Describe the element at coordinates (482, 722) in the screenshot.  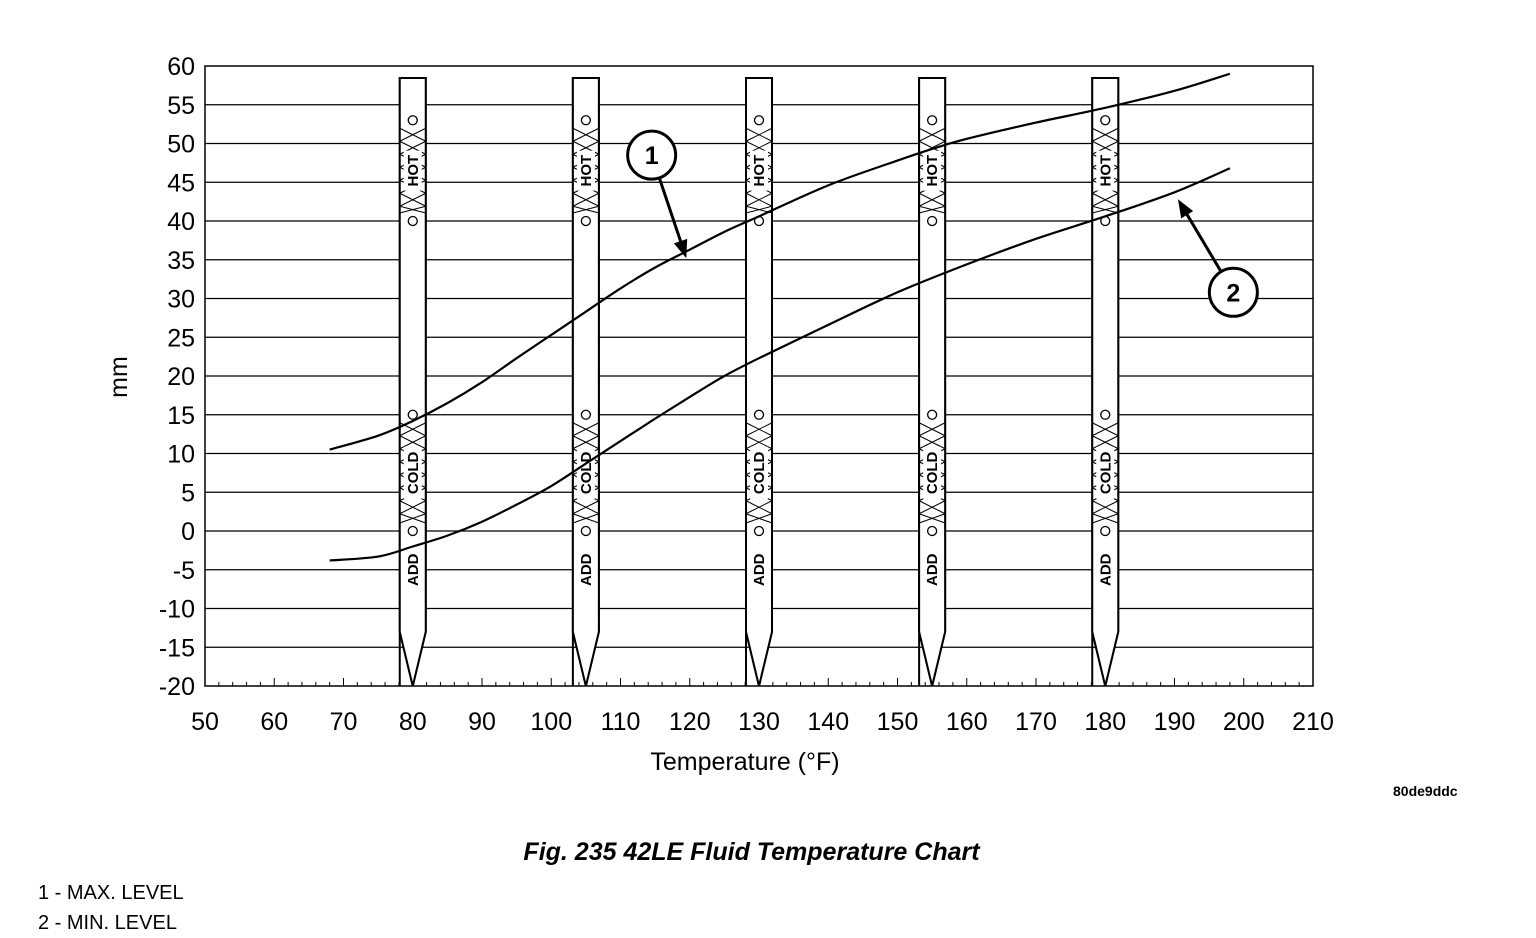
I see `x-tick-label: 90` at that location.